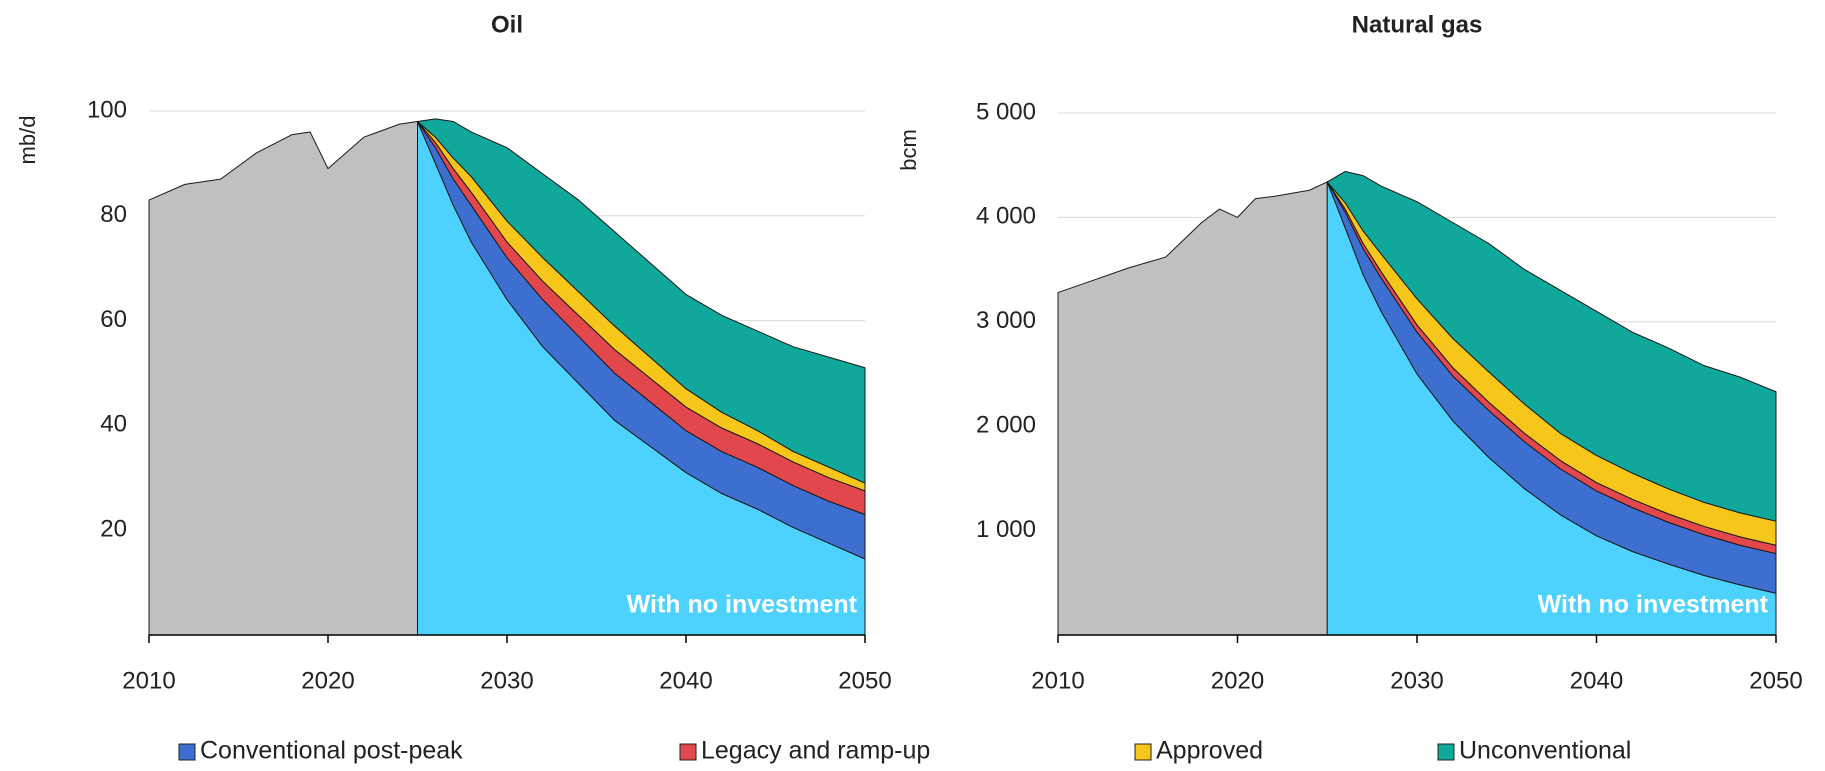  I want to click on y-axis-label: mb/d, so click(27, 140).